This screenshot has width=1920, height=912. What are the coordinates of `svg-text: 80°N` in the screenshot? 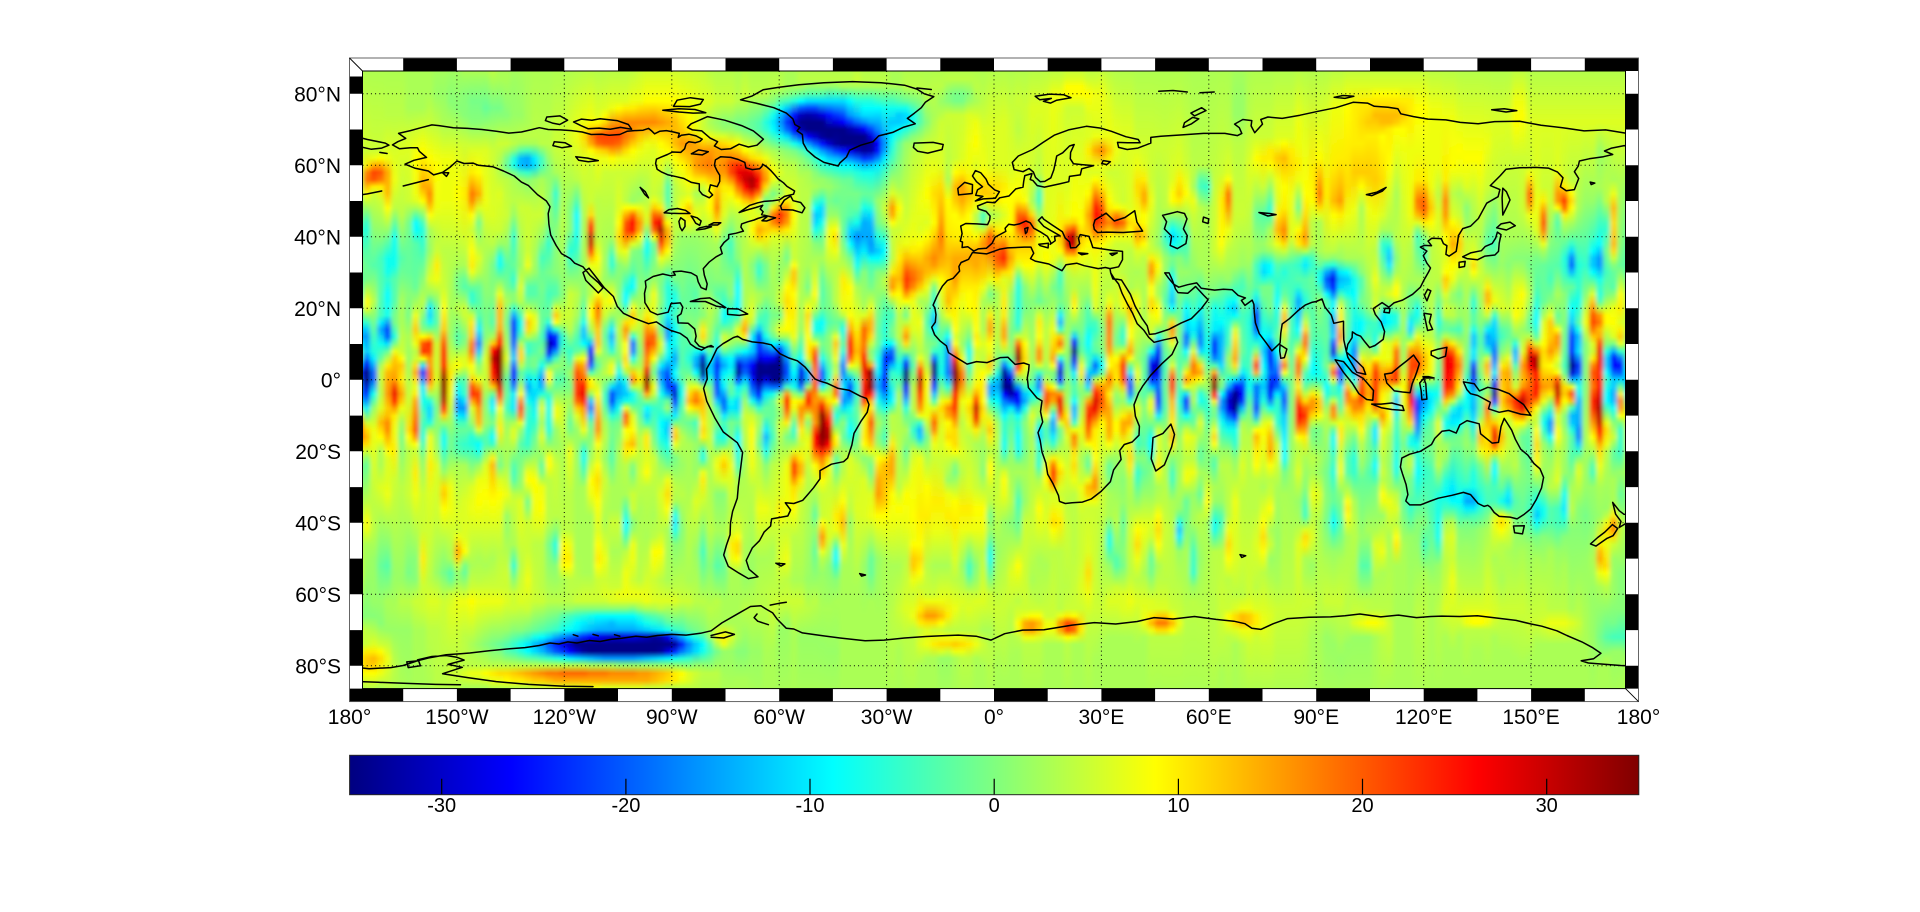 It's located at (317, 94).